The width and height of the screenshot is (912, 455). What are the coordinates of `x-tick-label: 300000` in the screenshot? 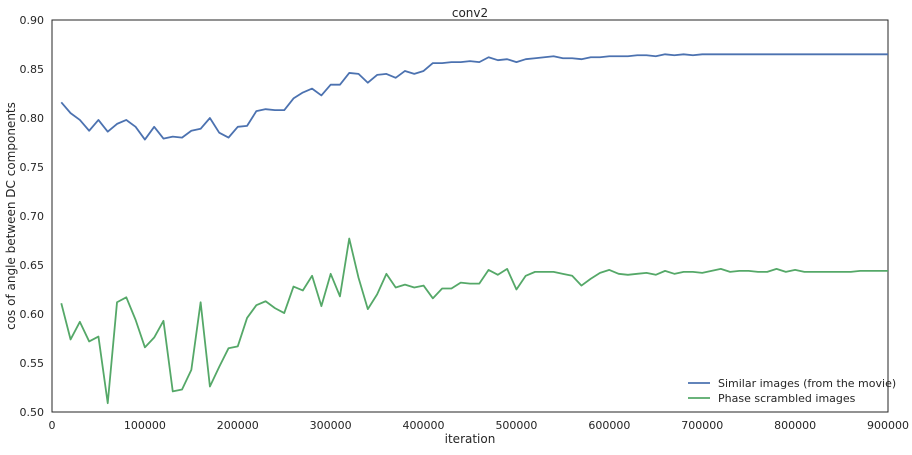 It's located at (331, 425).